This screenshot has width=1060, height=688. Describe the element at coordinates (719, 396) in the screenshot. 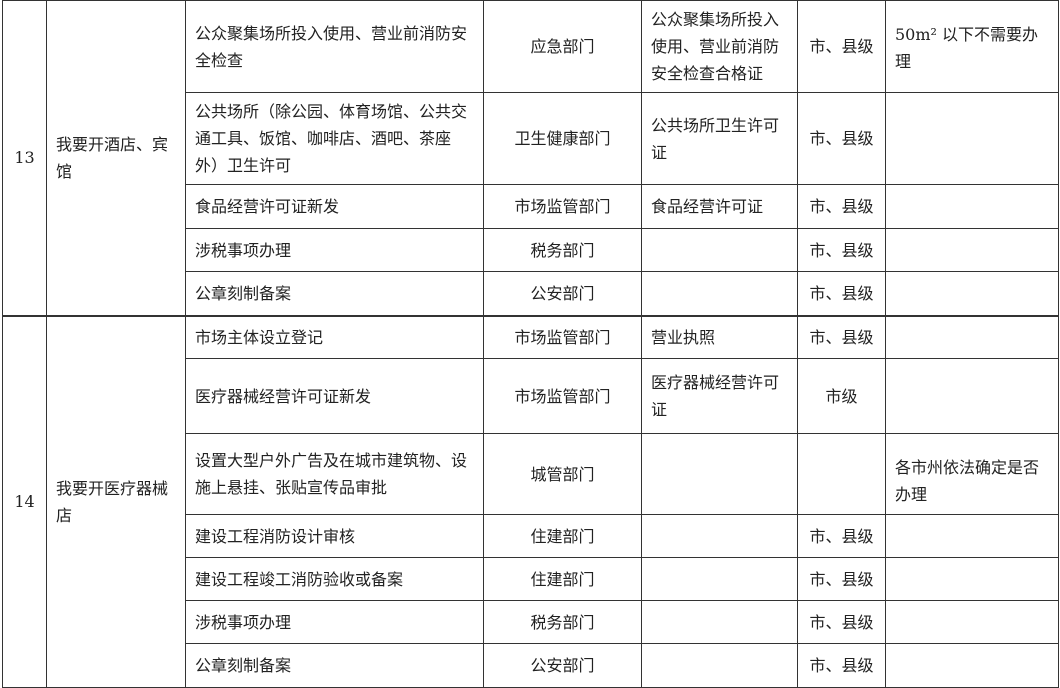

I see `certificate: 医疗器械经营许可证` at that location.